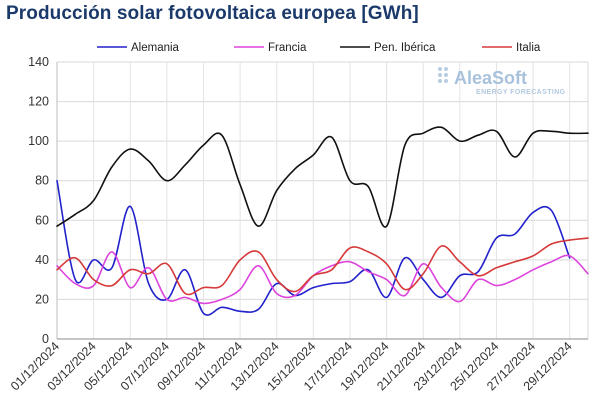 This screenshot has width=600, height=416. What do you see at coordinates (528, 48) in the screenshot?
I see `legend-label: Italia` at bounding box center [528, 48].